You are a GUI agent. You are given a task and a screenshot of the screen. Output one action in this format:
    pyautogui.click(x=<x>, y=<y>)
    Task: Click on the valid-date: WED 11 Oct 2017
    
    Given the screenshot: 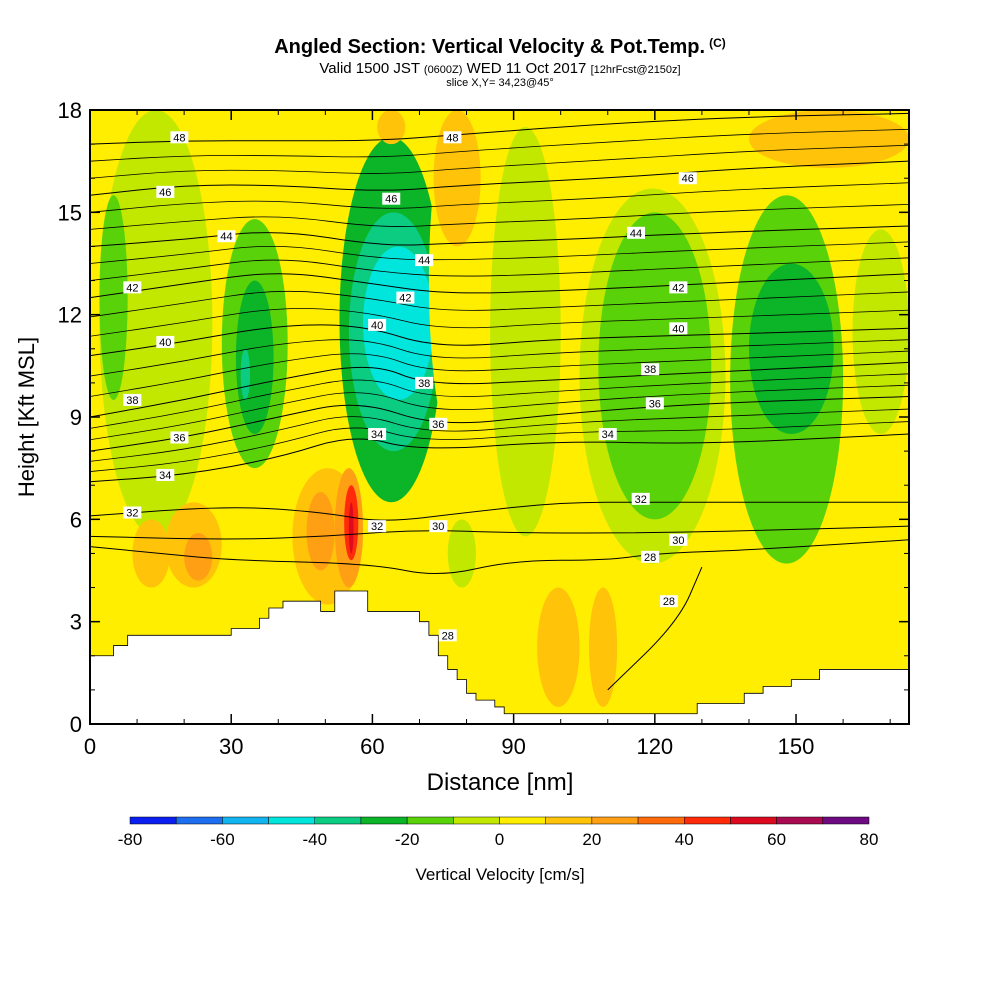 What is the action you would take?
    pyautogui.click(x=526, y=68)
    